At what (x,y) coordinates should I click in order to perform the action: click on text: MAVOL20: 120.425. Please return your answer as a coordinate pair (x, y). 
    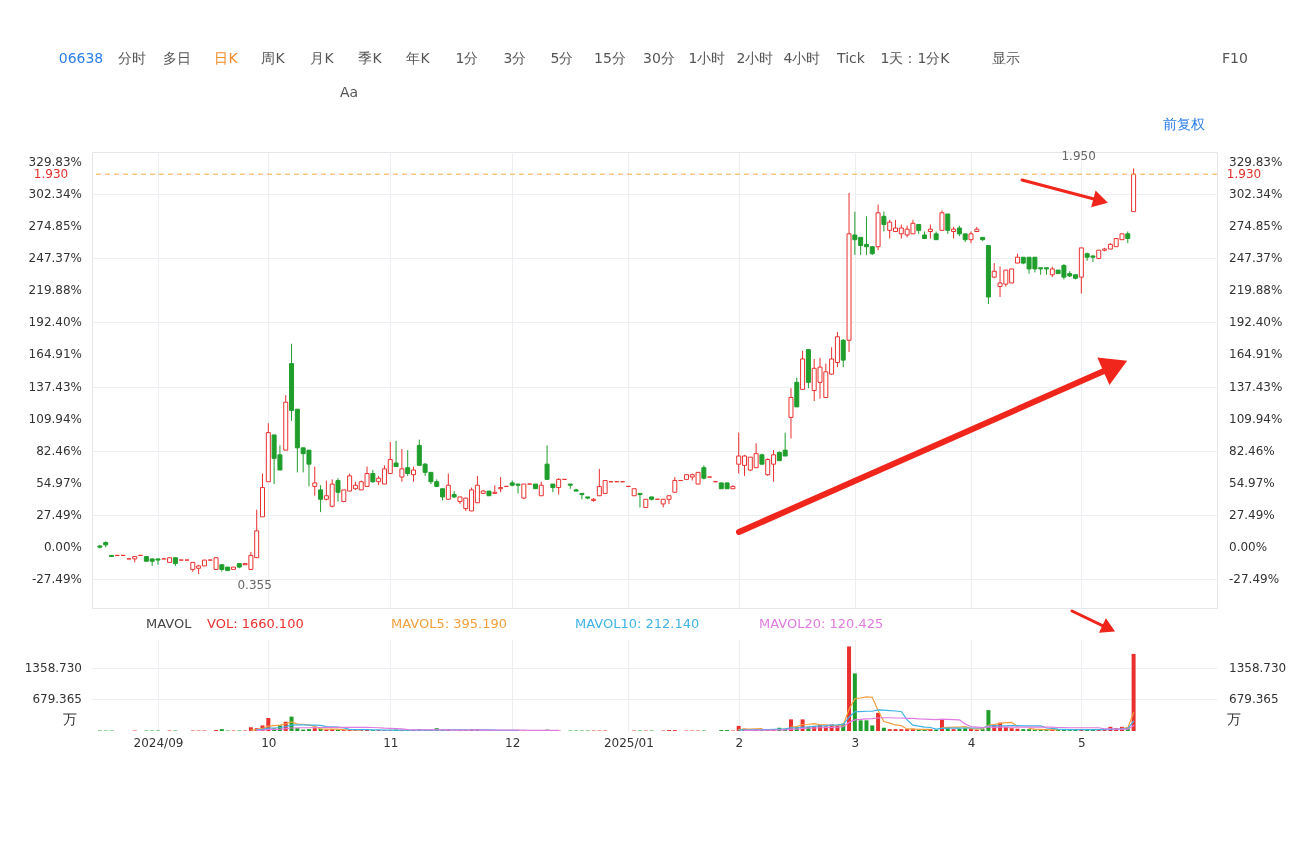
    Looking at the image, I should click on (821, 623).